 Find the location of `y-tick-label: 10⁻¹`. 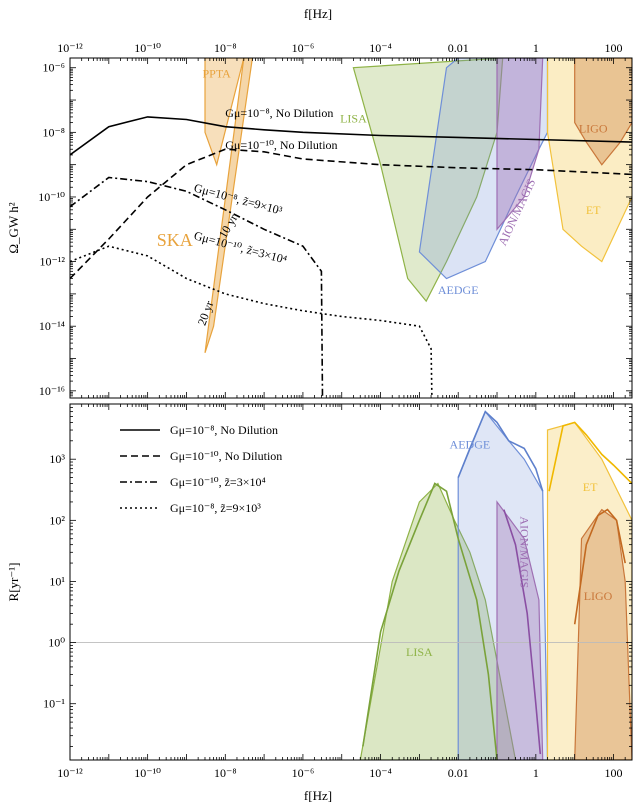

y-tick-label: 10⁻¹ is located at coordinates (54, 704).